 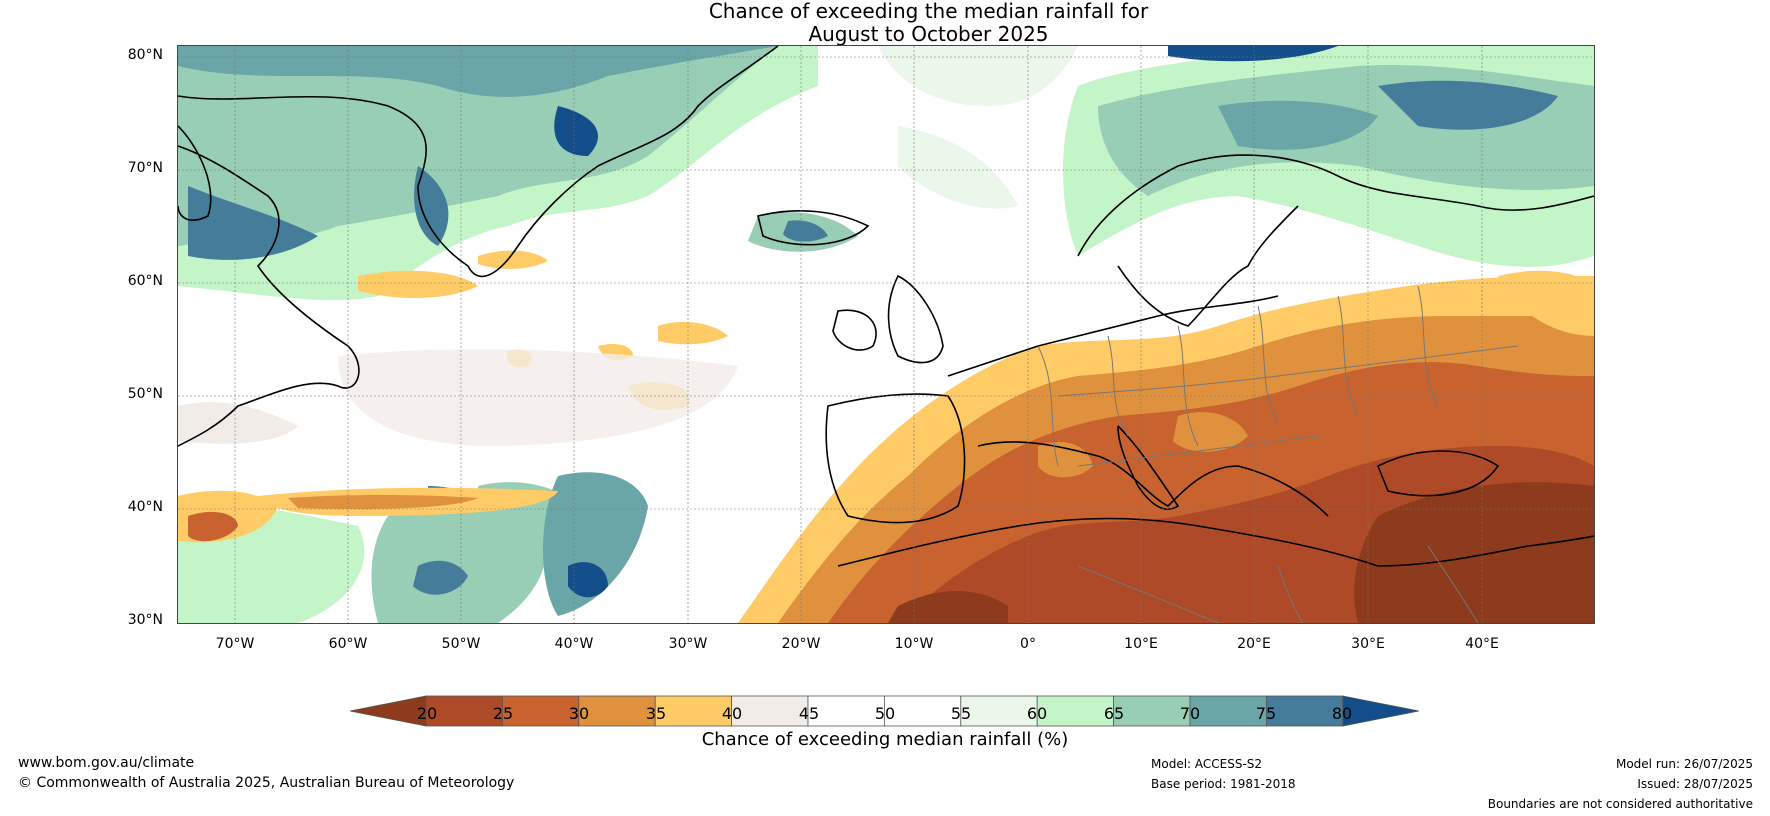 What do you see at coordinates (656, 713) in the screenshot?
I see `colorbar-tick-35: 35` at bounding box center [656, 713].